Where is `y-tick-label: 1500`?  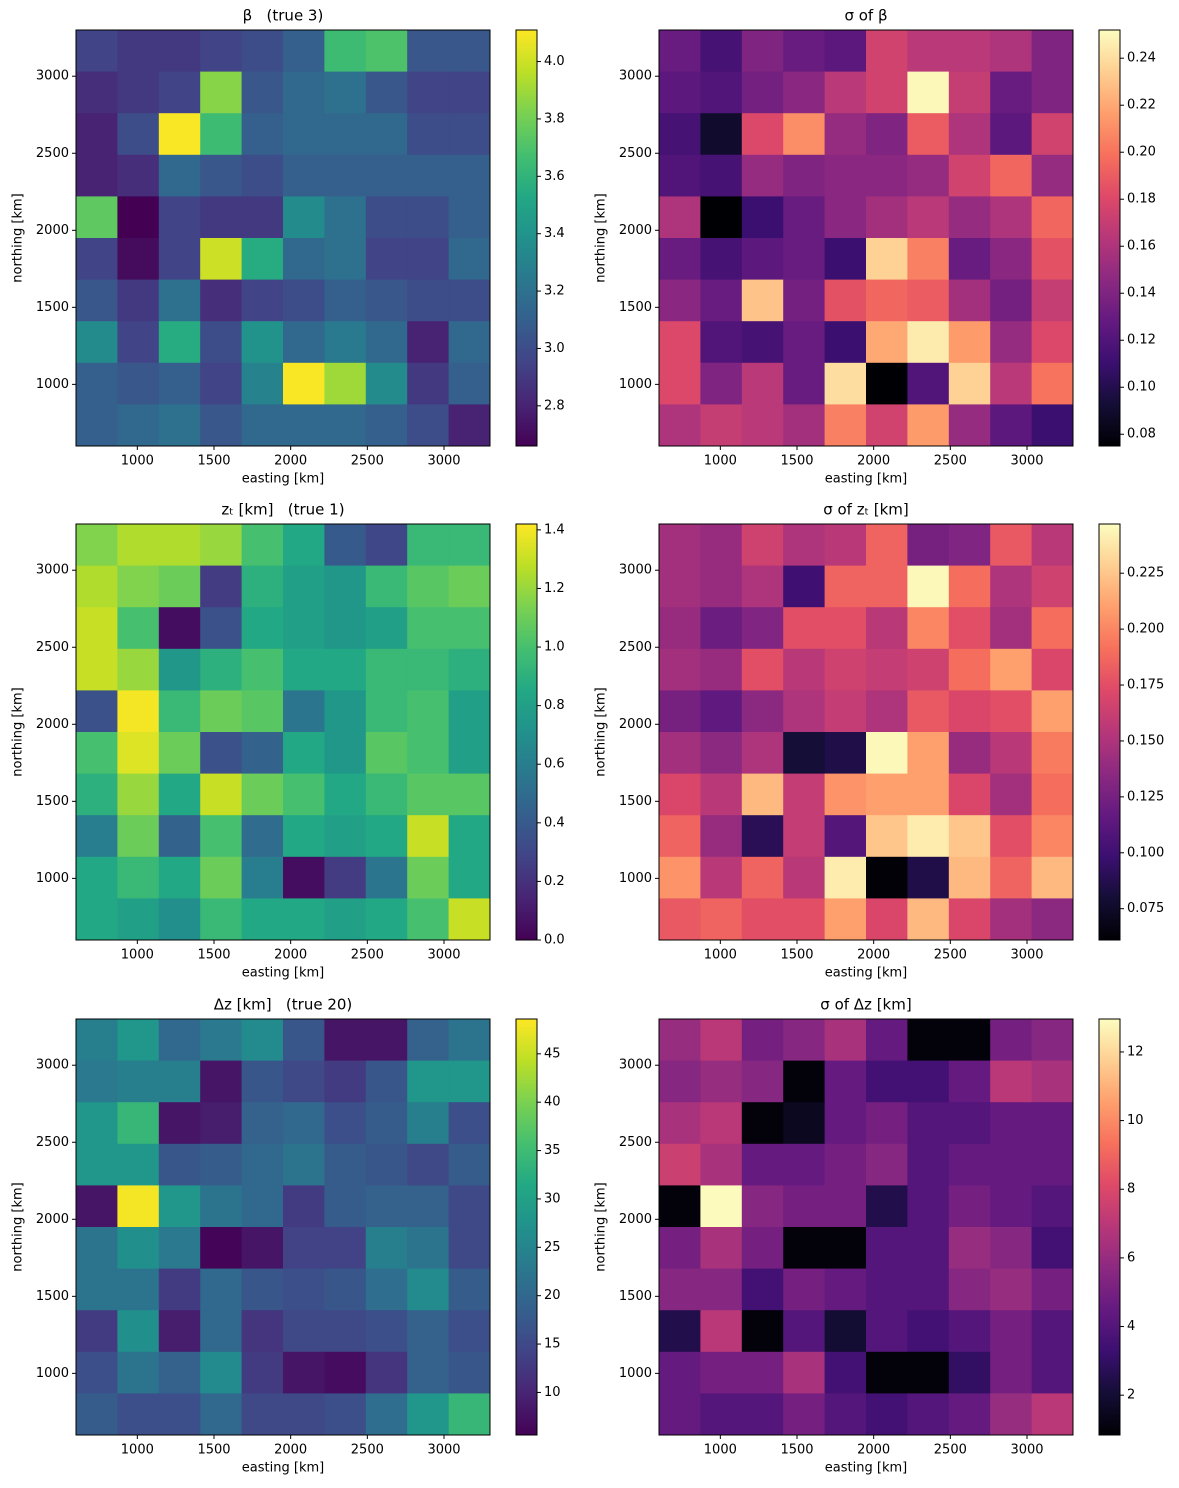
y-tick-label: 1500 is located at coordinates (635, 307).